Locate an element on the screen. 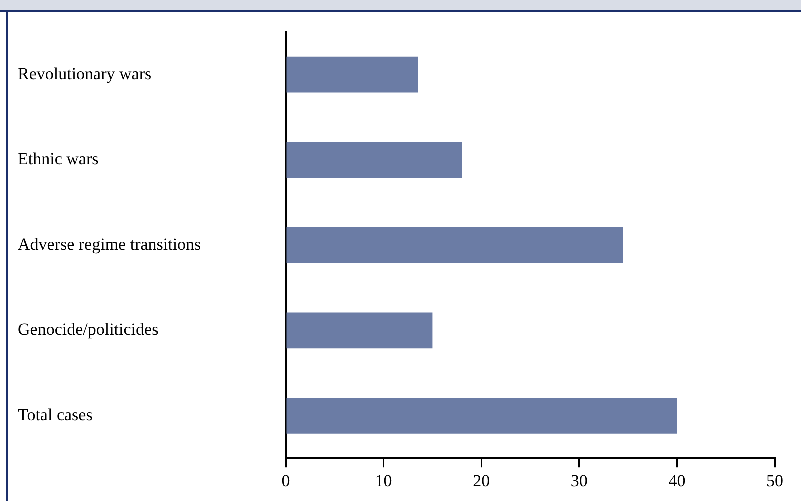 Image resolution: width=801 pixels, height=501 pixels. y-tick-label: Ethnic wars is located at coordinates (58, 159).